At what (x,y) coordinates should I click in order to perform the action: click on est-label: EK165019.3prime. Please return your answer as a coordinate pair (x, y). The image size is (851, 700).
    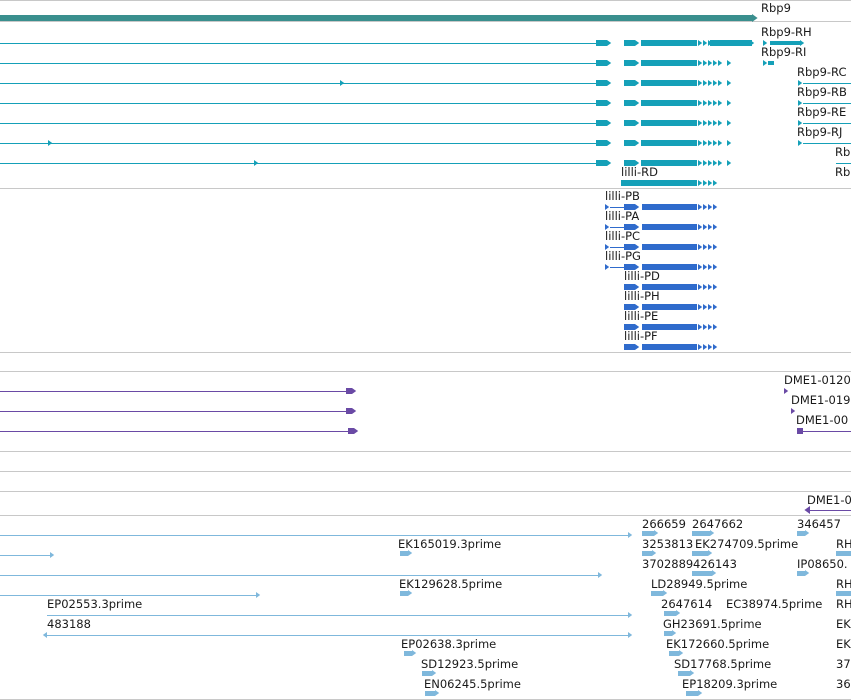
    Looking at the image, I should click on (450, 544).